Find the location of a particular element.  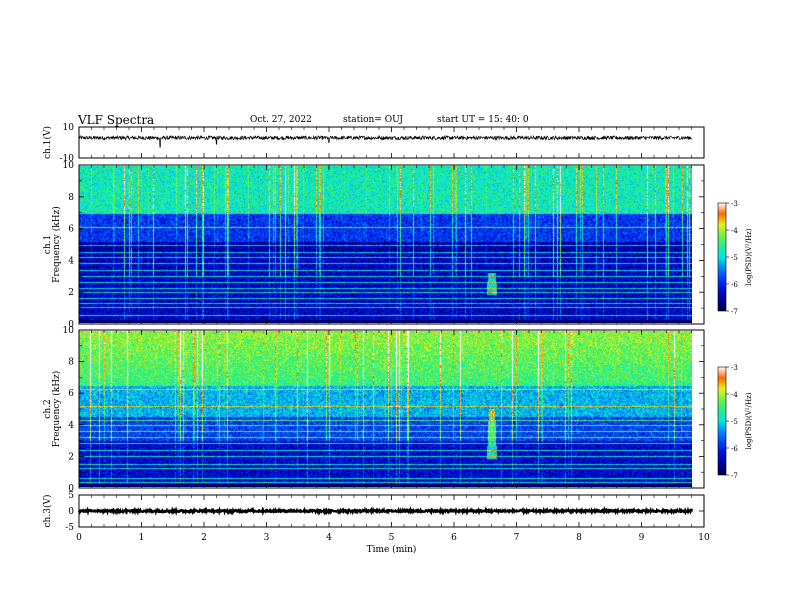

x-tick-label: 2 is located at coordinates (204, 538).